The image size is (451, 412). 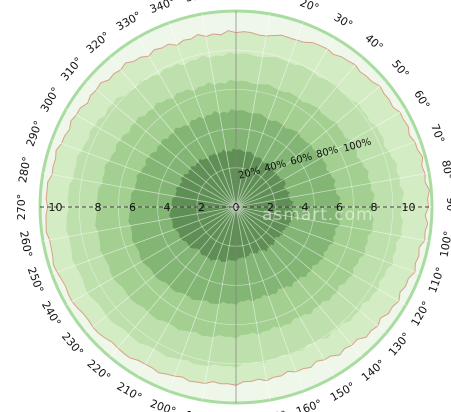 I want to click on angle-tick-label: 280°, so click(x=24, y=170).